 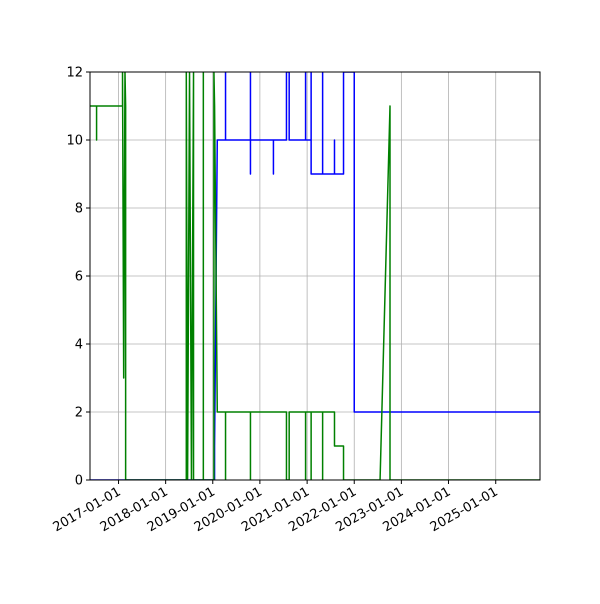 I want to click on y-tick-label: 12, so click(x=74, y=73).